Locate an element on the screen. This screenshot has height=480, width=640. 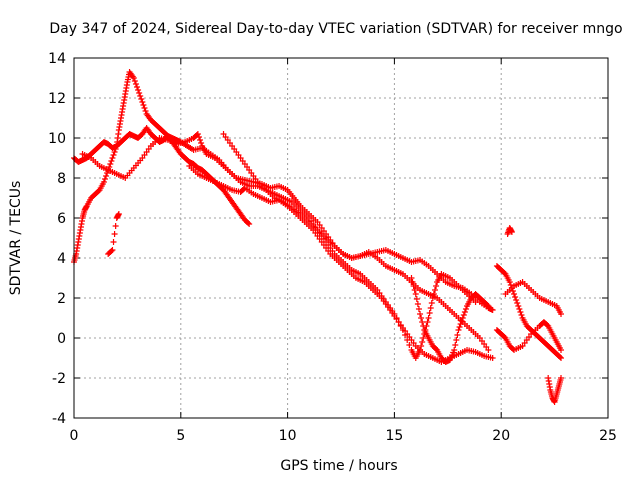
x-tick-label: 5 is located at coordinates (180, 436).